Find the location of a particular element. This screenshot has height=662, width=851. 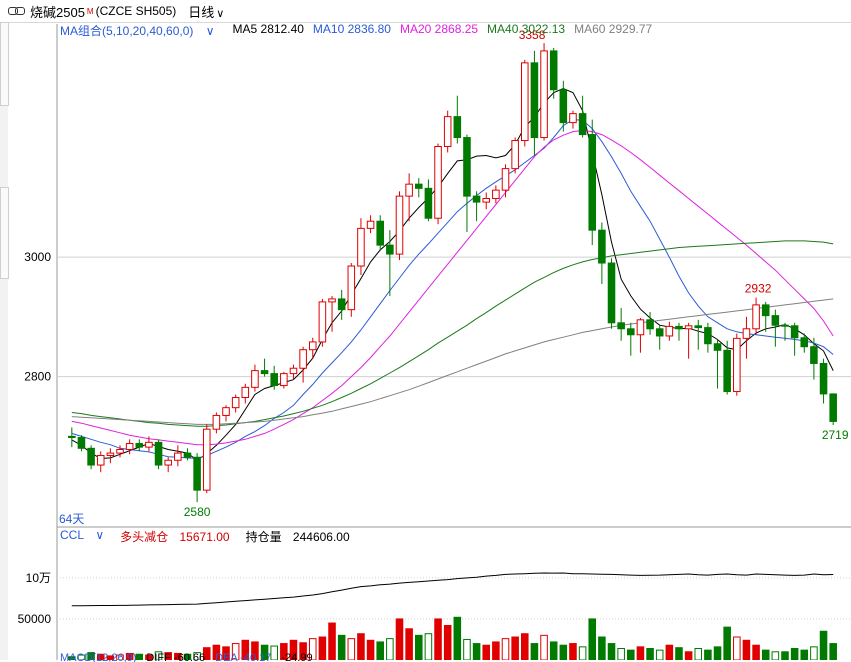

ccl-selector: CCL ∨ is located at coordinates (86, 535).